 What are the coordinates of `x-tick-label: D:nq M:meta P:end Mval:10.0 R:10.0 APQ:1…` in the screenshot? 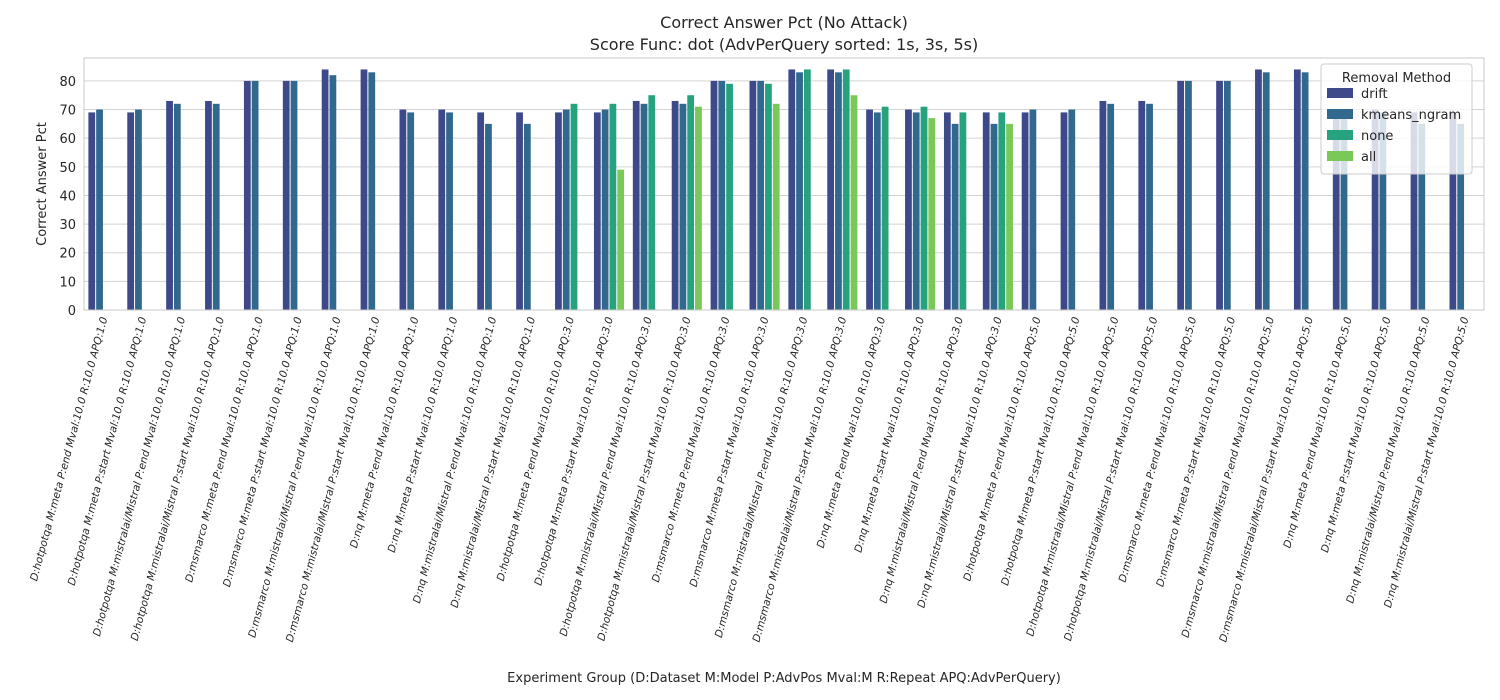 It's located at (384, 432).